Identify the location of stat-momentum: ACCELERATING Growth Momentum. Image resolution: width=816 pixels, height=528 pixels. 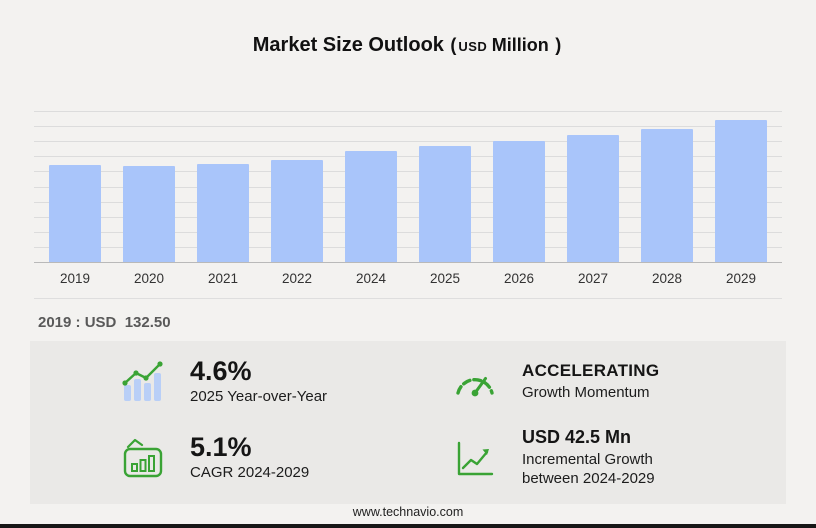
(597, 382).